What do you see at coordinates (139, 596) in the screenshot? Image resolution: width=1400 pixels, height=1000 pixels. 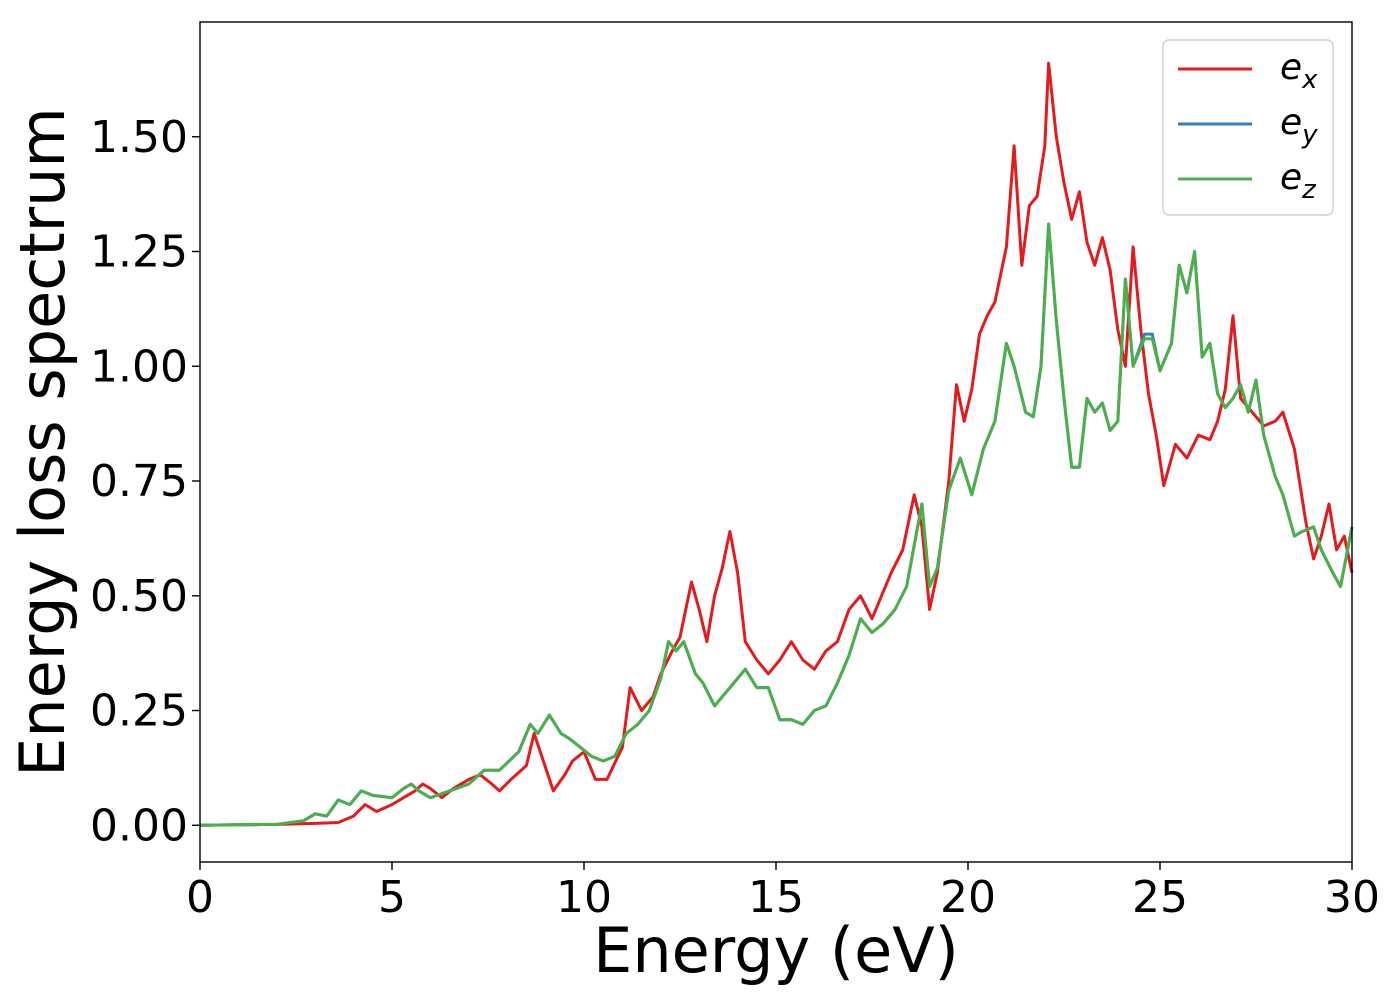 I see `y-tick-label: 0.50` at bounding box center [139, 596].